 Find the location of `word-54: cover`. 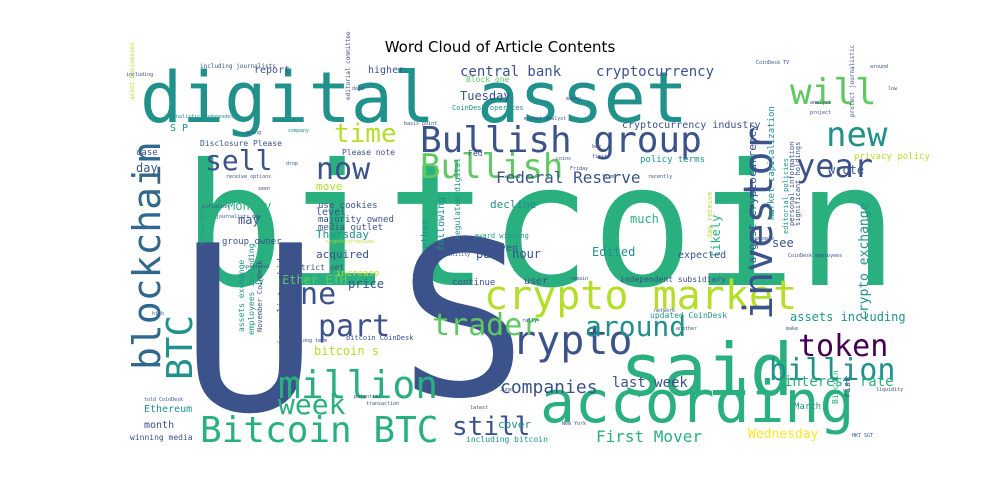

word-54: cover is located at coordinates (514, 424).